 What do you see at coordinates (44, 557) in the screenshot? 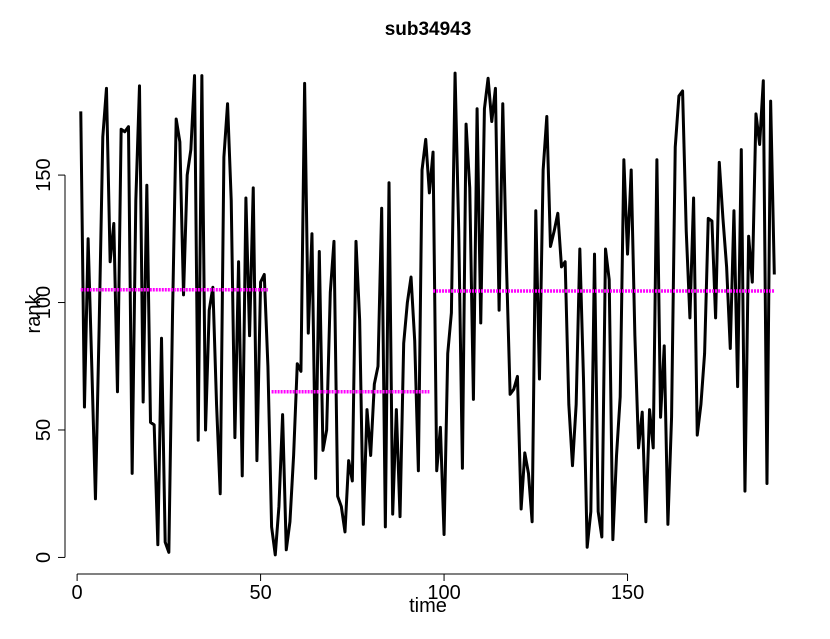
I see `y-tick-label: 0` at bounding box center [44, 557].